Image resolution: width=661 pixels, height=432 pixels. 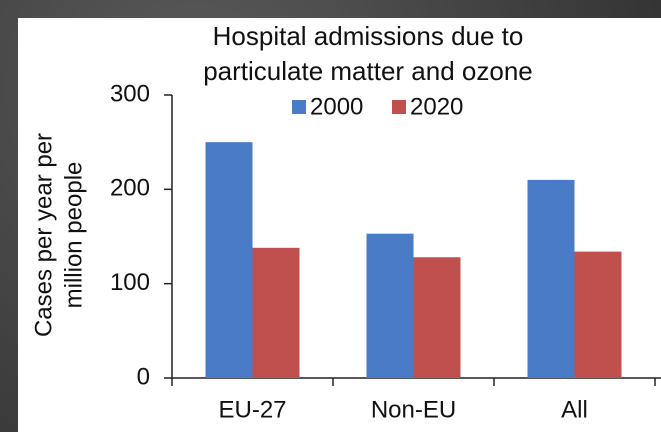 I want to click on y-tick-label: 200, so click(x=130, y=188).